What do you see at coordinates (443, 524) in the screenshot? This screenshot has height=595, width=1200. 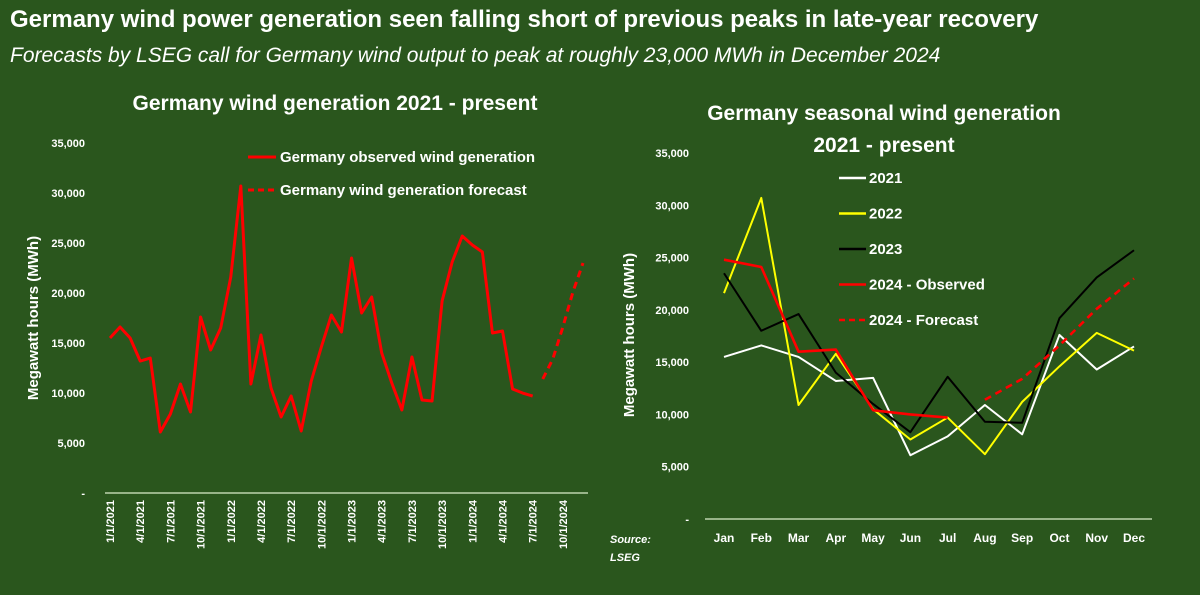 I see `left-x-tick-label: 10/1/2023` at bounding box center [443, 524].